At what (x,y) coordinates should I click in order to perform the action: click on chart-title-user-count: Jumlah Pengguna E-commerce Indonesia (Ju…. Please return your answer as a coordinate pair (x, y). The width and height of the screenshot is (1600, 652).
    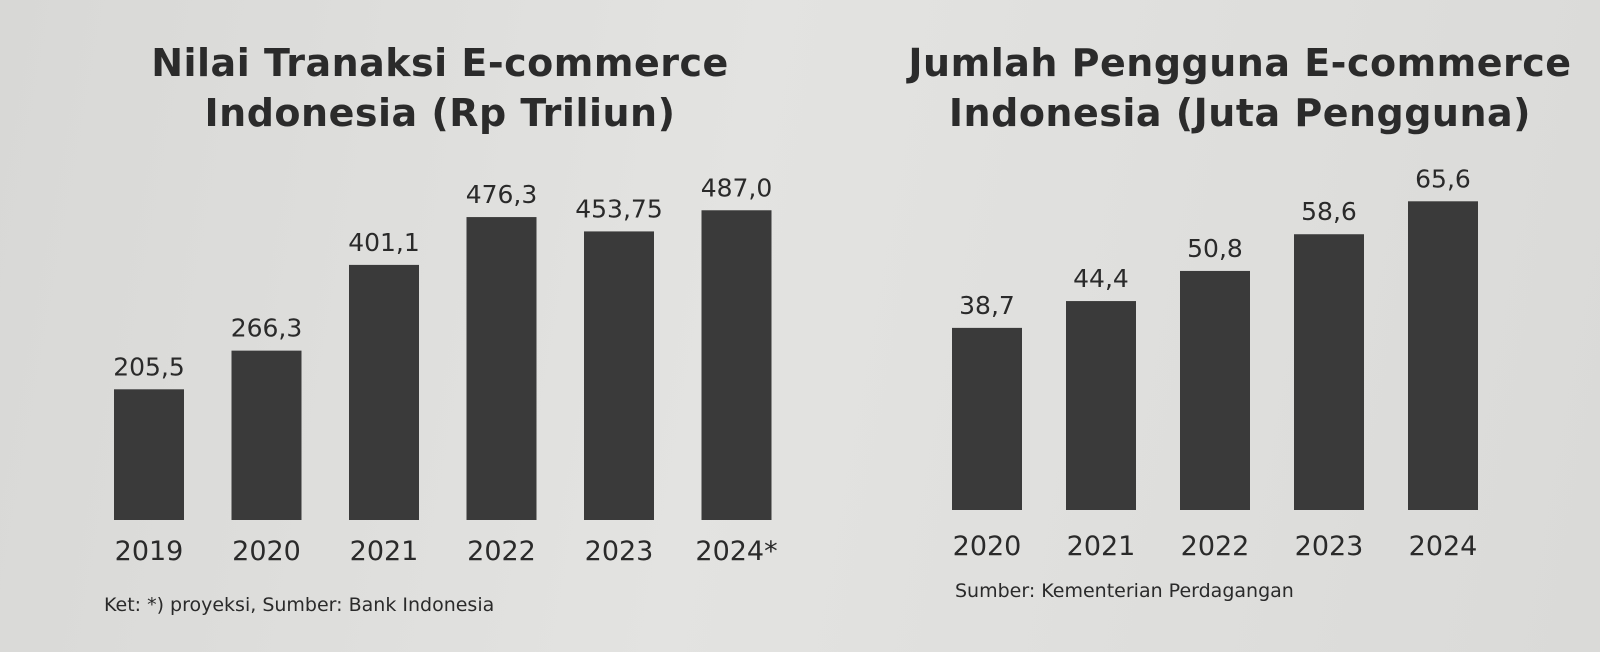
    Looking at the image, I should click on (1240, 88).